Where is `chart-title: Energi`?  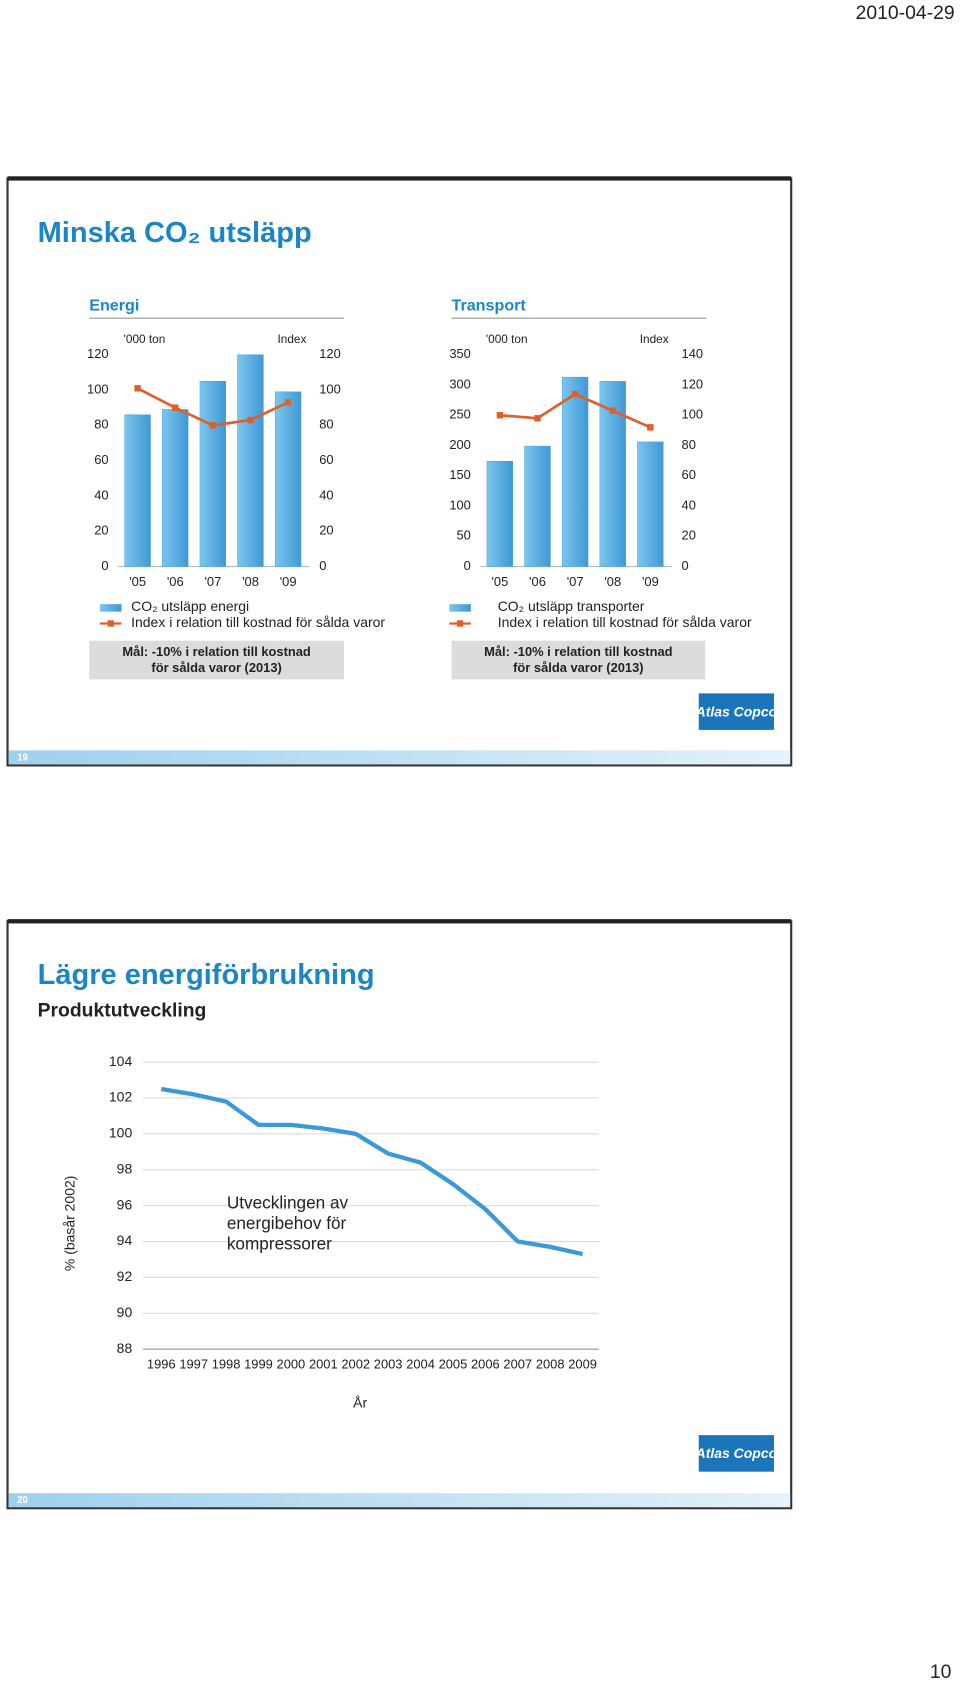
chart-title: Energi is located at coordinates (114, 306).